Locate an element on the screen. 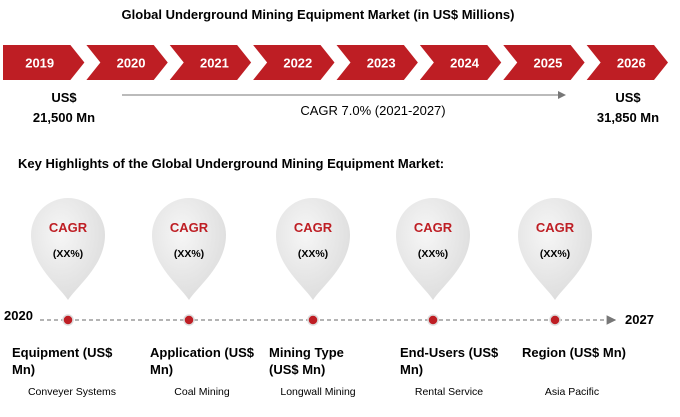  category-label: Application (US$ Mn) is located at coordinates (202, 361).